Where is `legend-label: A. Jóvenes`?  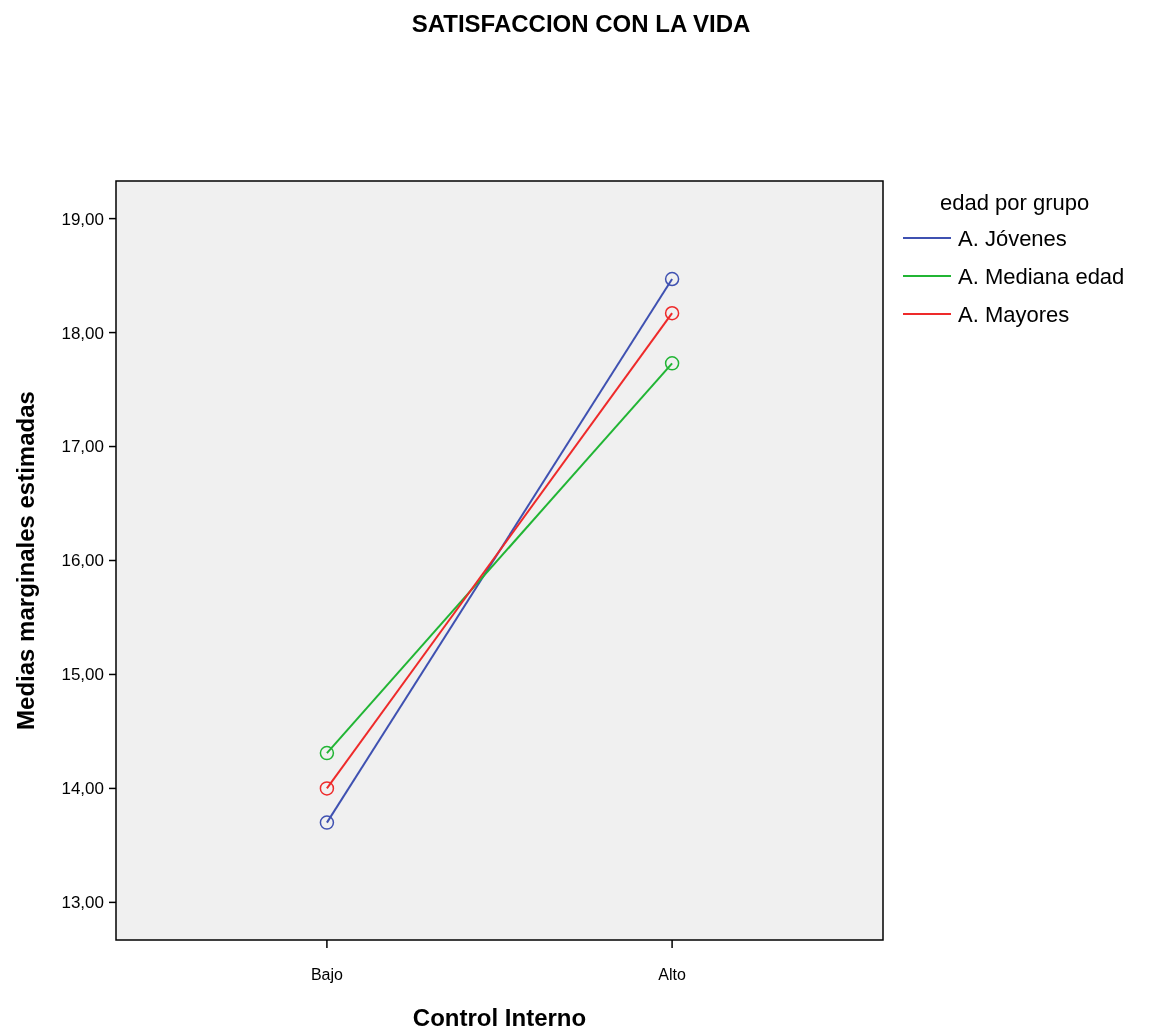 legend-label: A. Jóvenes is located at coordinates (1012, 238).